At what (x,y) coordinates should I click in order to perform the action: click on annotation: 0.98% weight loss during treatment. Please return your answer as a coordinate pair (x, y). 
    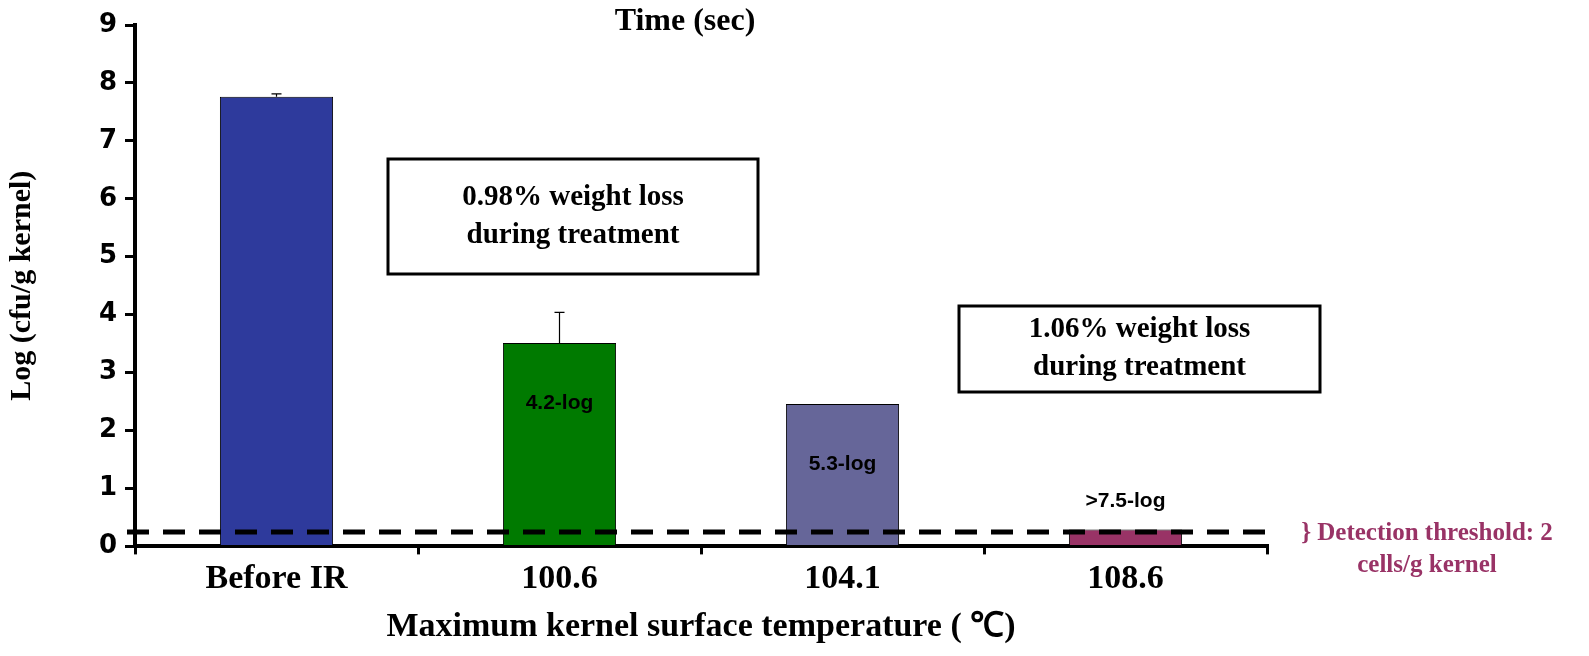
    Looking at the image, I should click on (573, 213).